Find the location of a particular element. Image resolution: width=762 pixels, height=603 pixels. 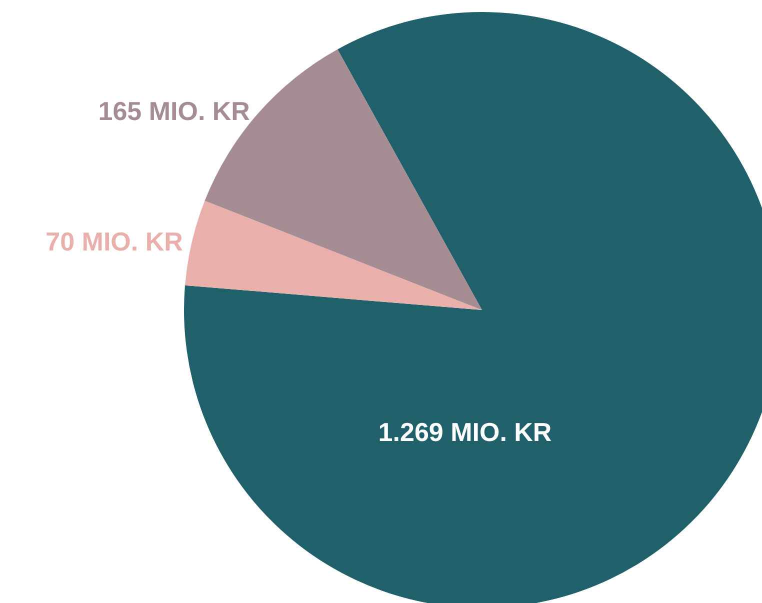

data-label: 70 MIO. KR is located at coordinates (115, 241).